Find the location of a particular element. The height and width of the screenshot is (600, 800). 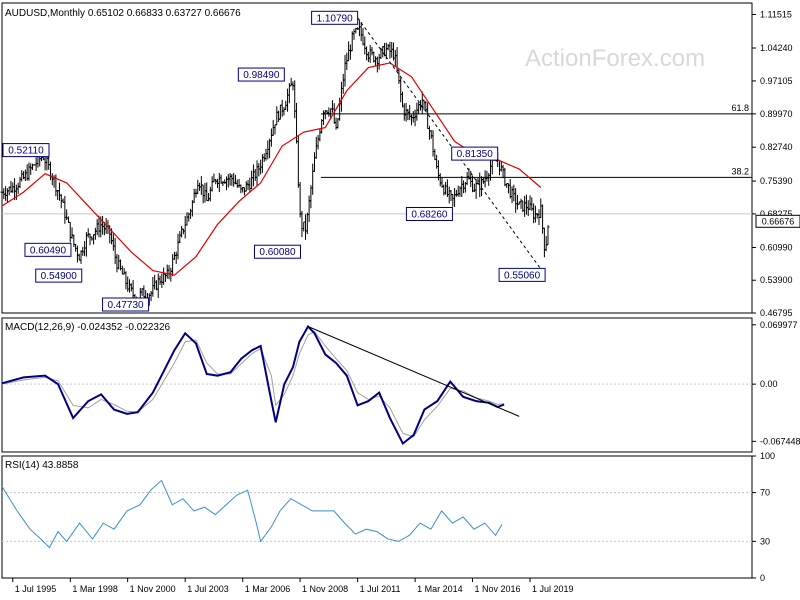

rsi-y-tick-label: 0 is located at coordinates (762, 578).